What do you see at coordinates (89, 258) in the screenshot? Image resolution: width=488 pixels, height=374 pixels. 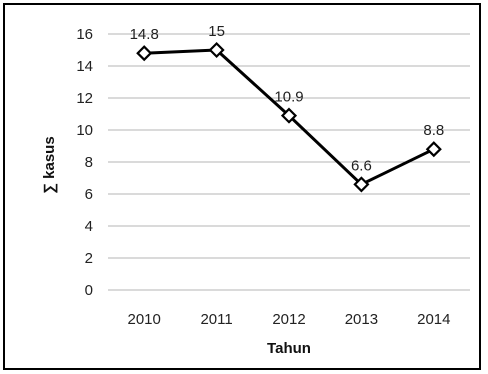 I see `y-tick-label: 2` at bounding box center [89, 258].